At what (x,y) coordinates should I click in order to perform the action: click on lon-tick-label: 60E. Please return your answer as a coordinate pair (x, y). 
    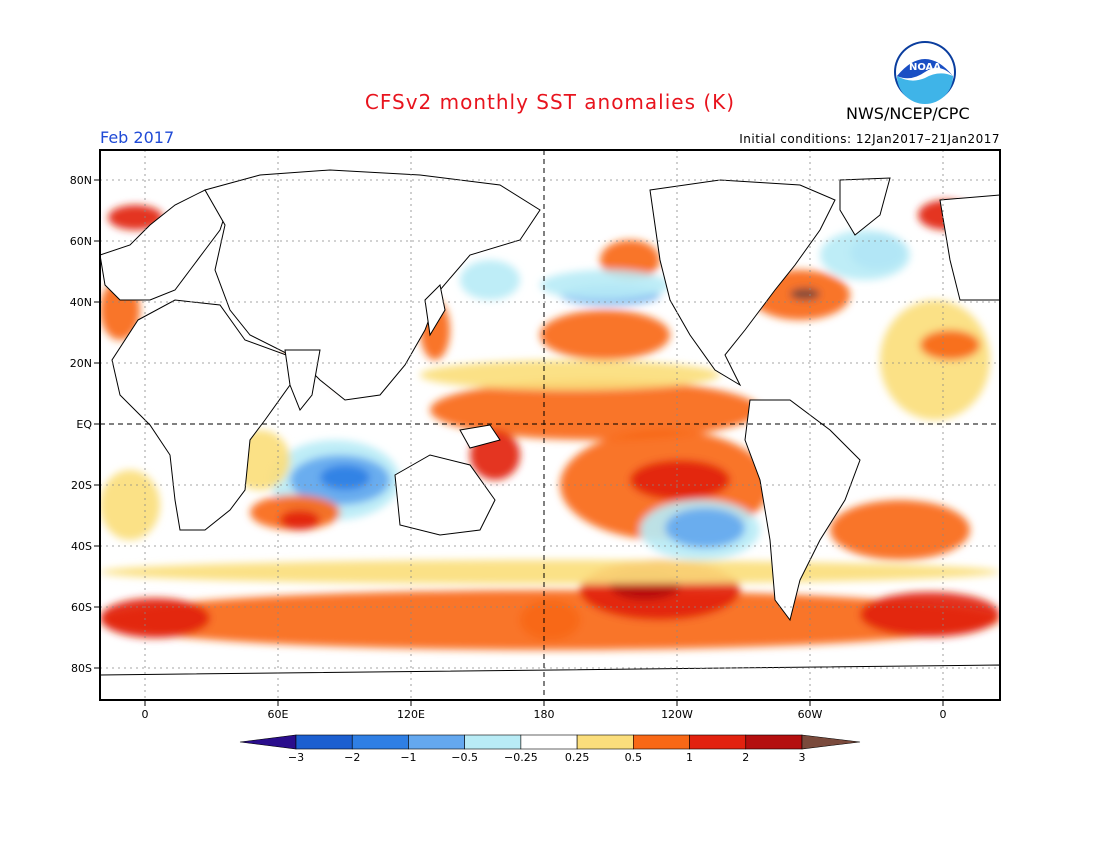
    Looking at the image, I should click on (278, 714).